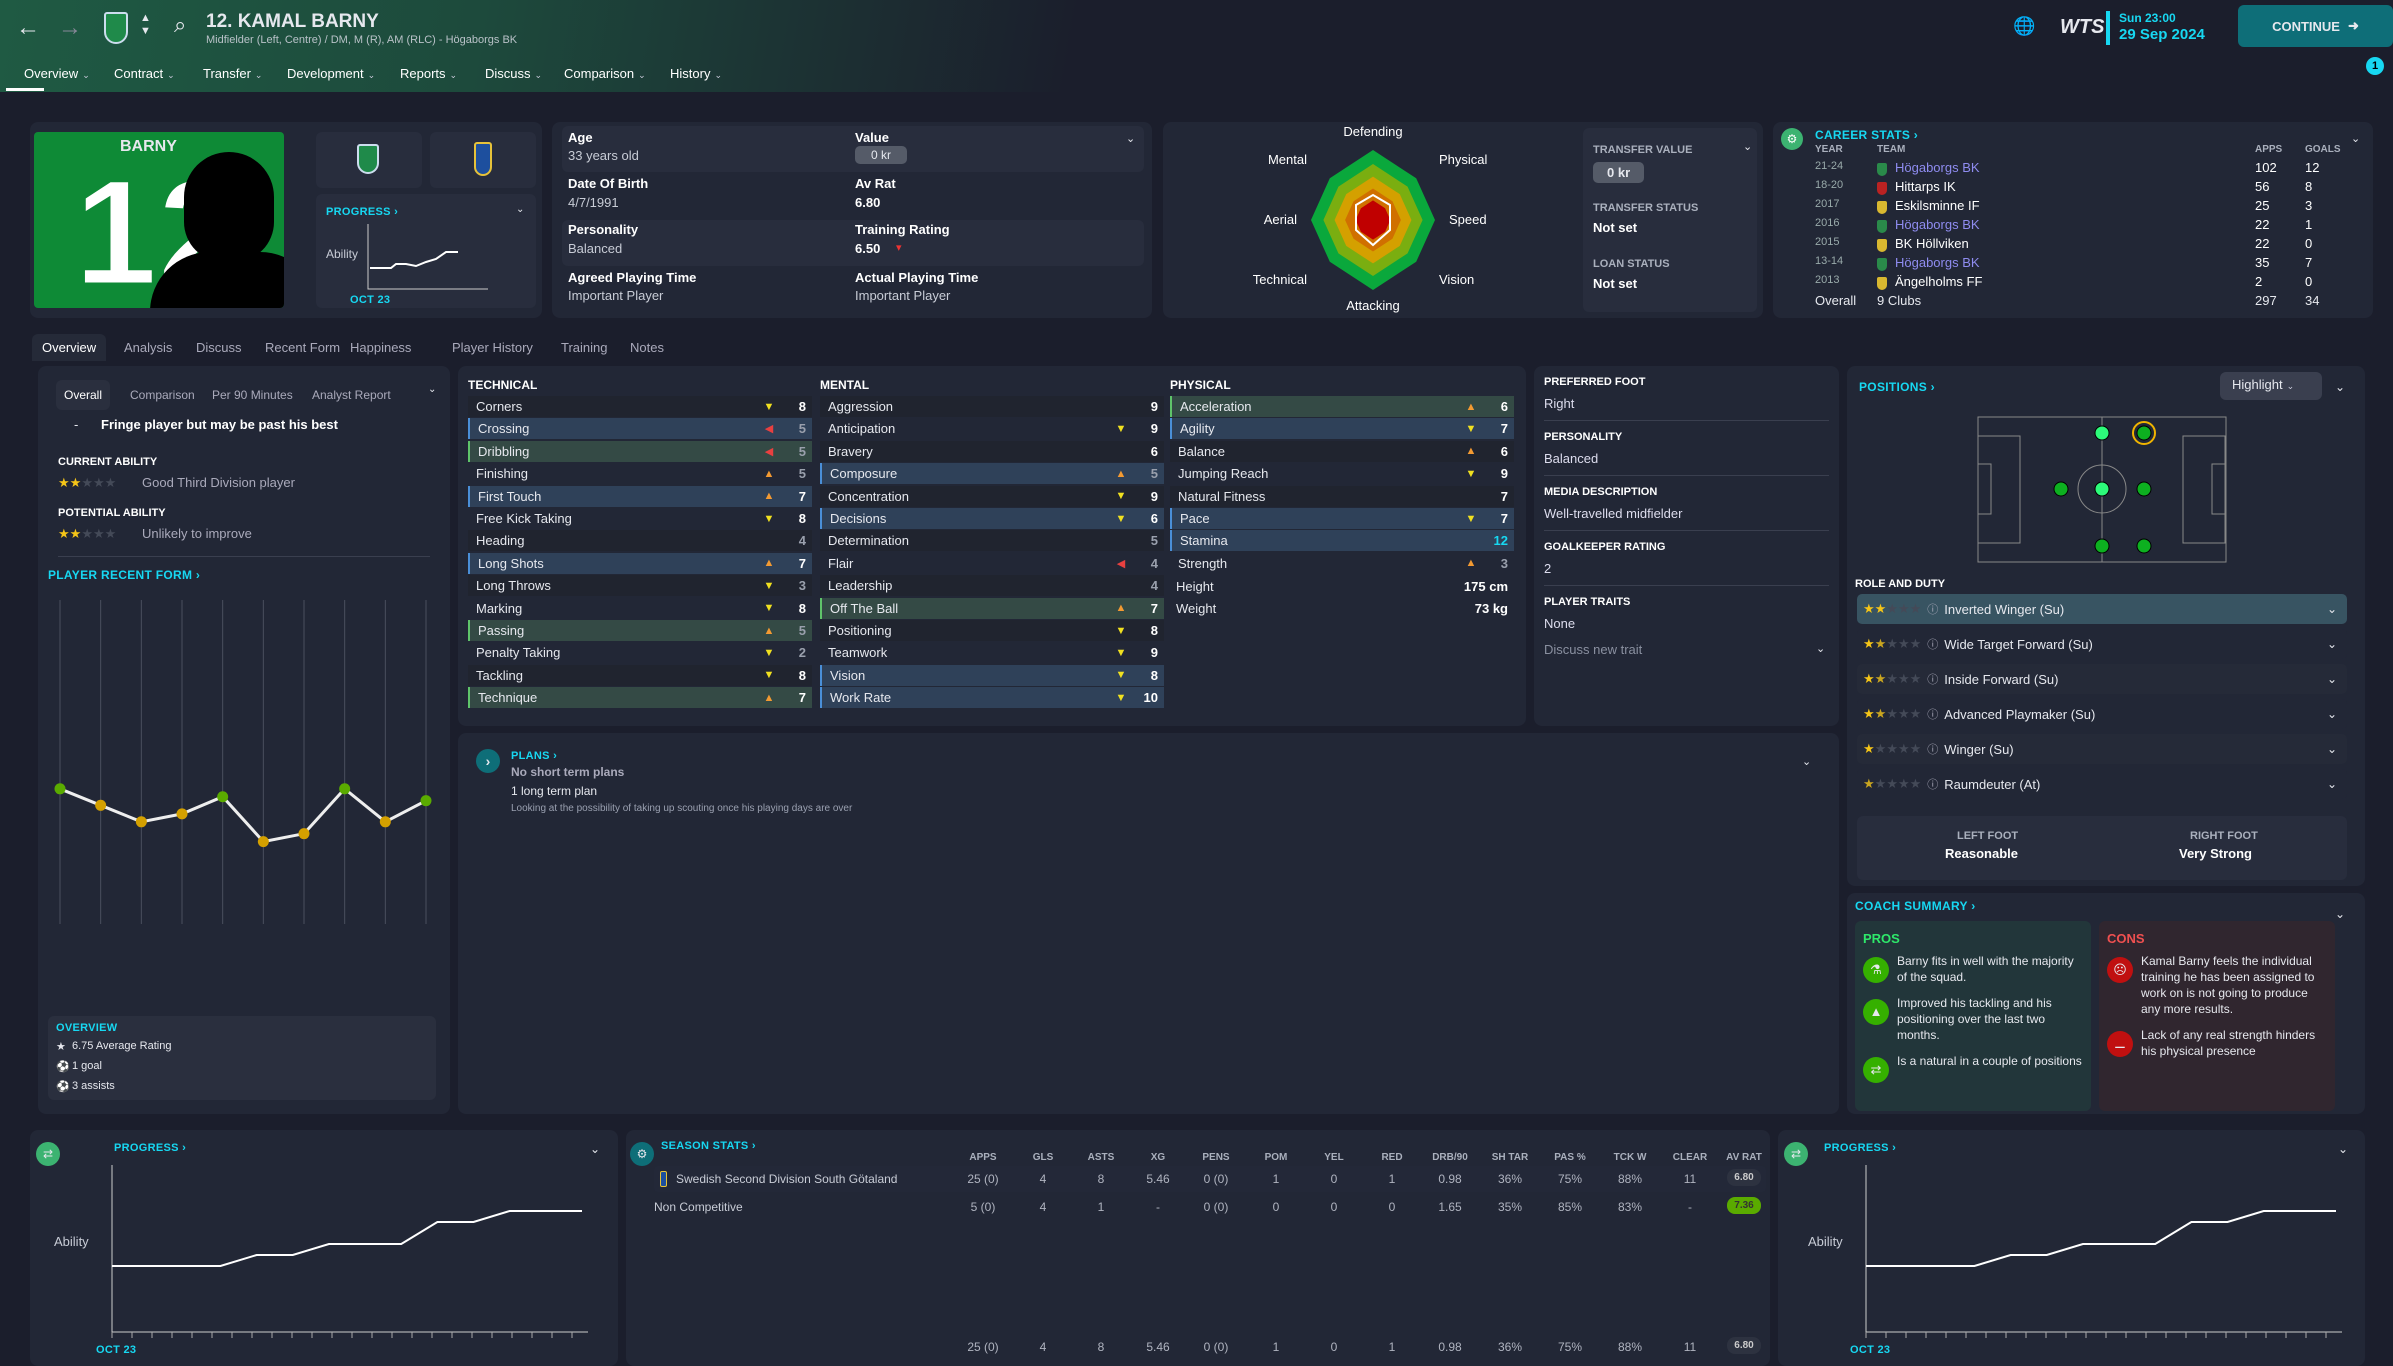 Image resolution: width=2393 pixels, height=1366 pixels. What do you see at coordinates (992, 698) in the screenshot?
I see `attribute-row: Work Rate ▼ 10` at bounding box center [992, 698].